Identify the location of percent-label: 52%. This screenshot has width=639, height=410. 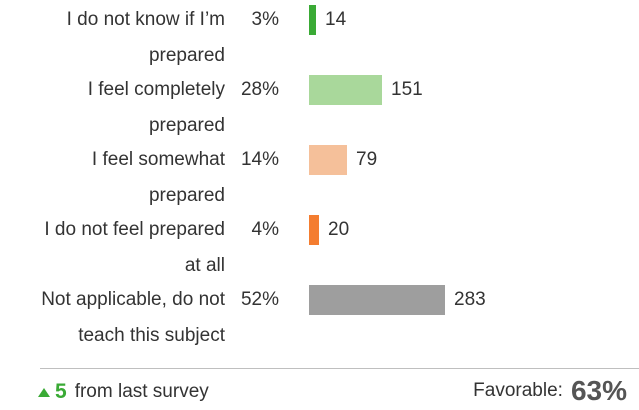
(259, 299).